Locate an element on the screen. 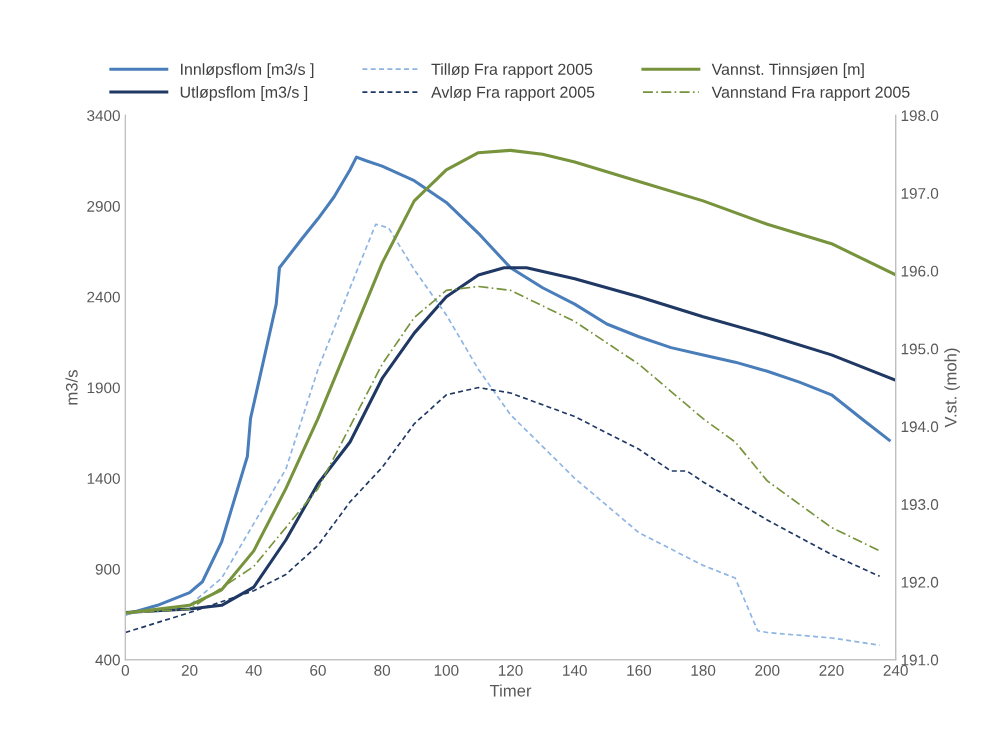 Image resolution: width=1003 pixels, height=754 pixels. y2-tick-label: 191.0 is located at coordinates (920, 660).